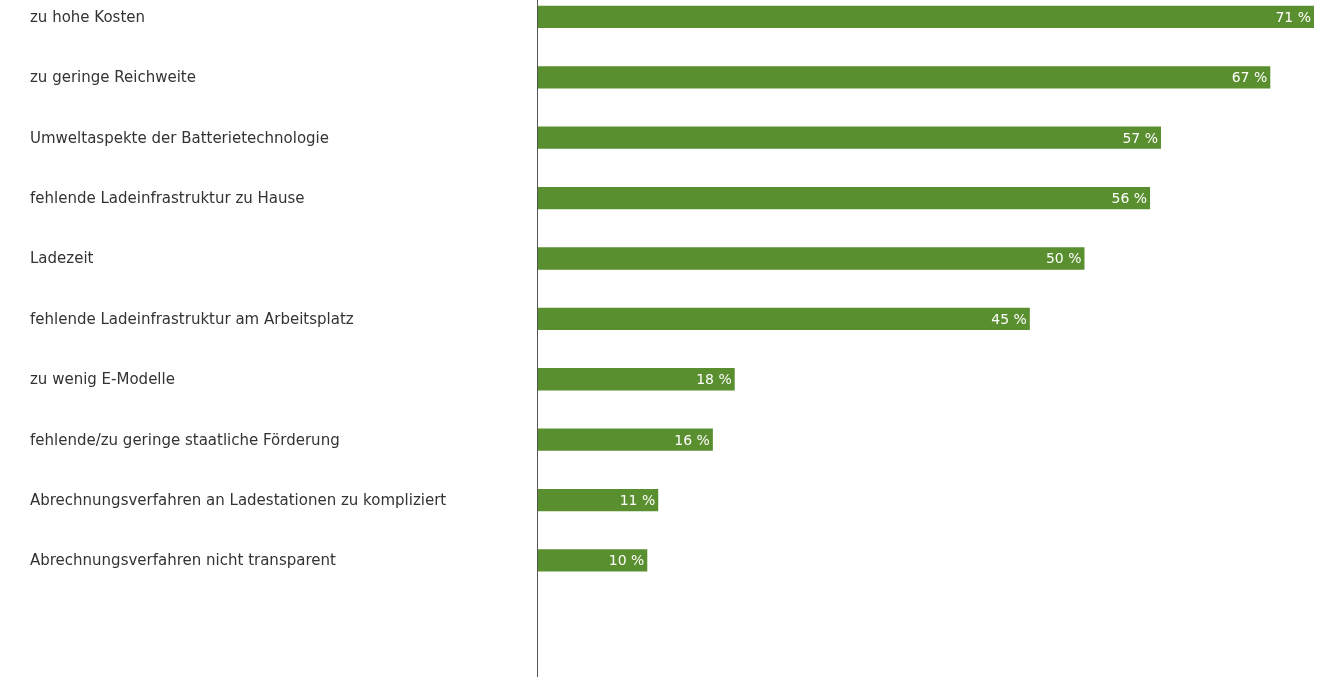 The image size is (1325, 677). I want to click on data-label: 10 %, so click(626, 560).